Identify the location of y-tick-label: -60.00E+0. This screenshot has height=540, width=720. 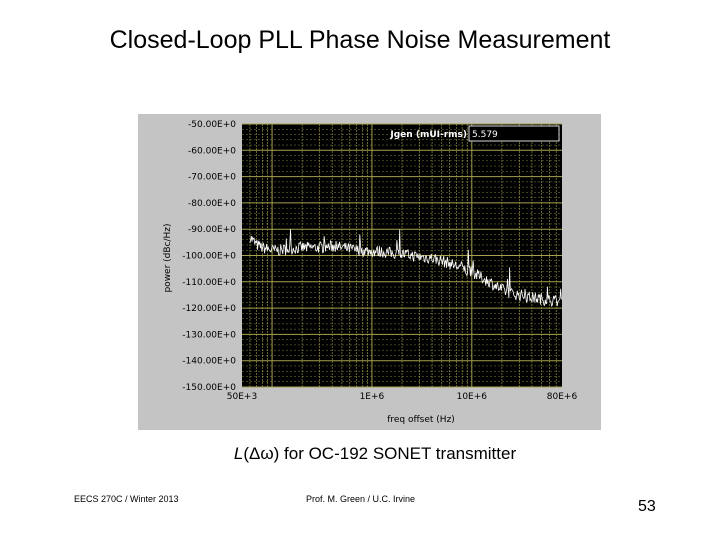
(212, 151).